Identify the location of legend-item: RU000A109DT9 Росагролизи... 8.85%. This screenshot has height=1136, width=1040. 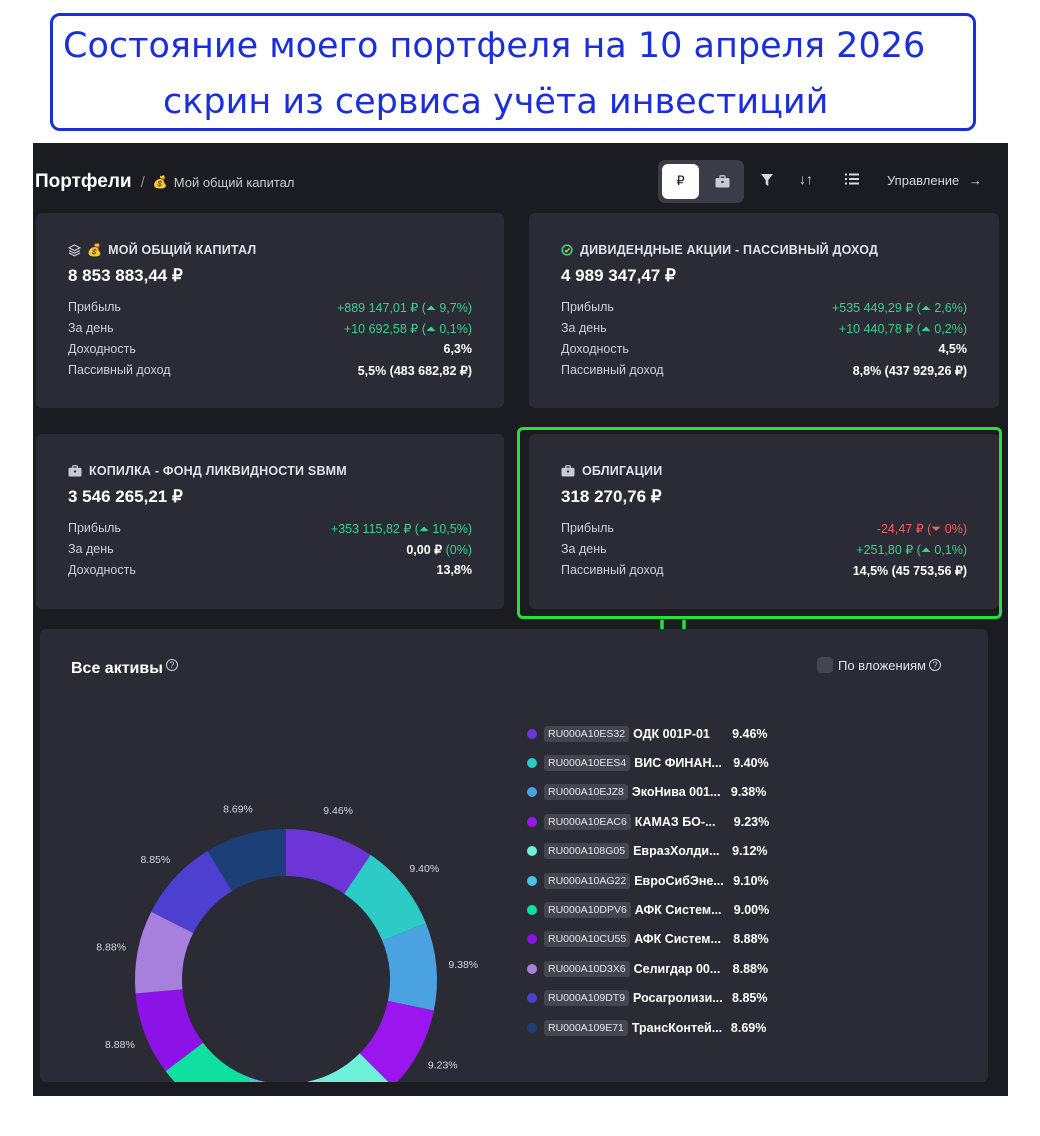
(648, 998).